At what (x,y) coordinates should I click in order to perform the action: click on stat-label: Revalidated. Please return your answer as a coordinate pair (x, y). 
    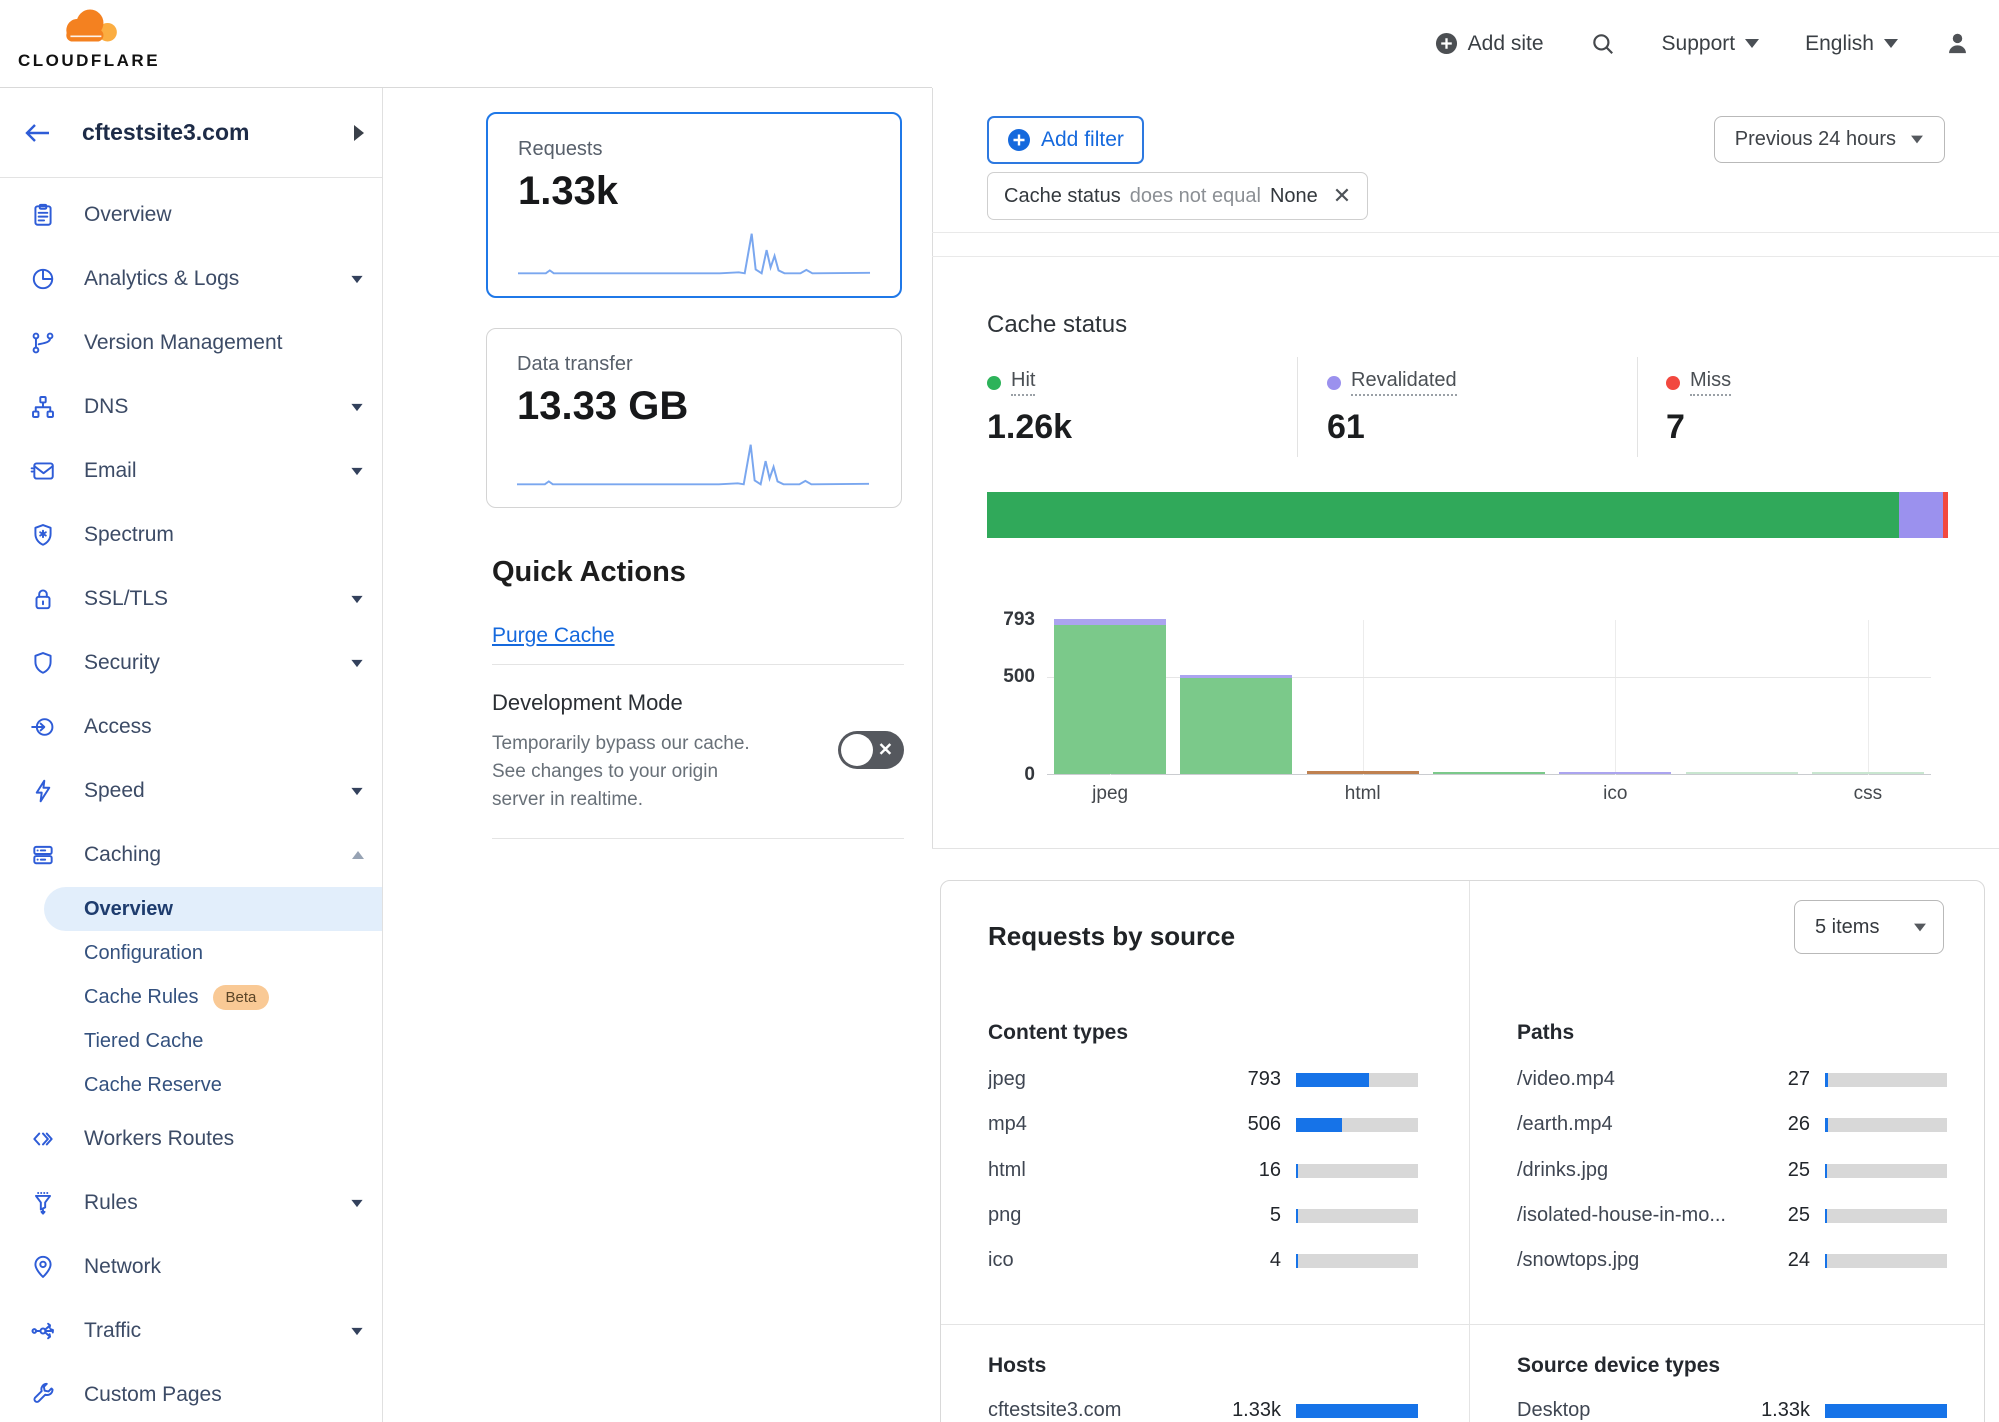
    Looking at the image, I should click on (1404, 382).